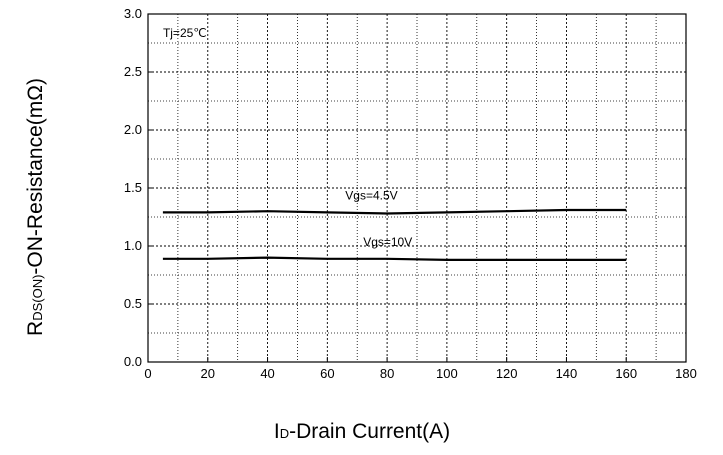  I want to click on x-tick-labels: 0 20 40 60 80 100 120 140 160 180, so click(420, 373).